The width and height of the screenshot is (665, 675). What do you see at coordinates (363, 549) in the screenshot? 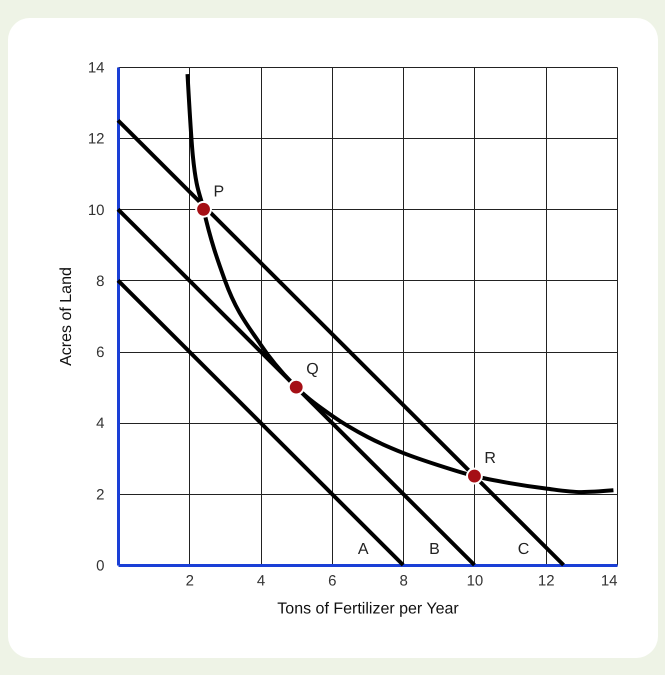
I see `series-label: A` at bounding box center [363, 549].